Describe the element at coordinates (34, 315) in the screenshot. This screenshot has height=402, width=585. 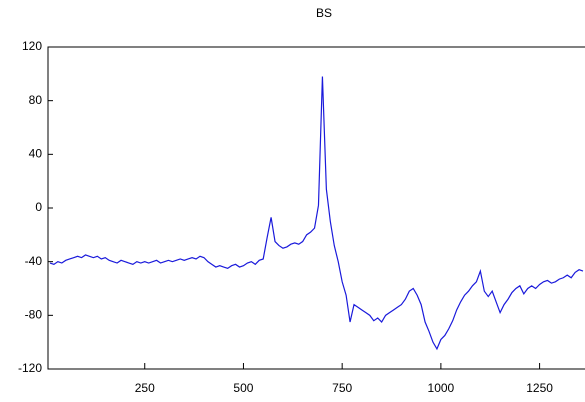
I see `y-tick-label: -80` at that location.